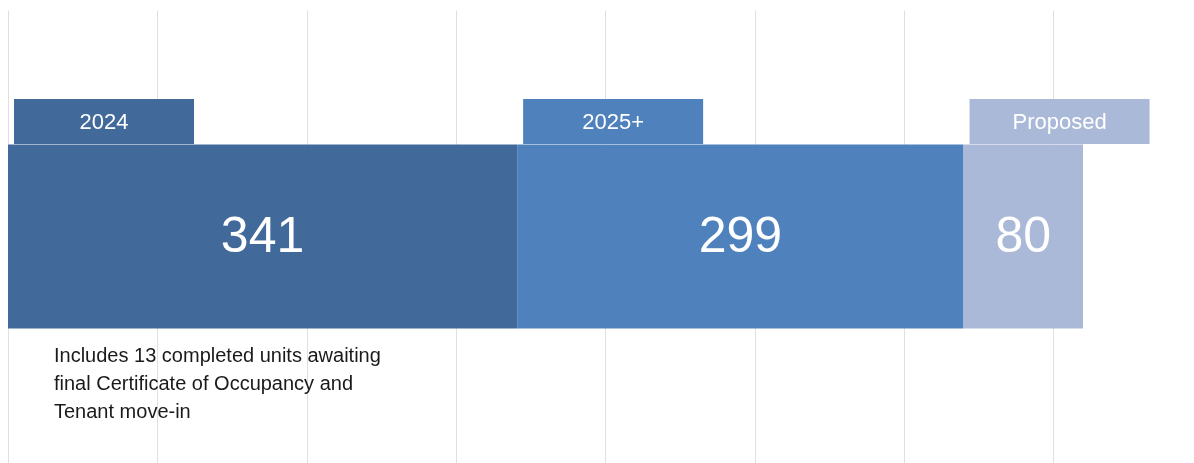 Image resolution: width=1194 pixels, height=463 pixels. I want to click on data-label: 341, so click(262, 234).